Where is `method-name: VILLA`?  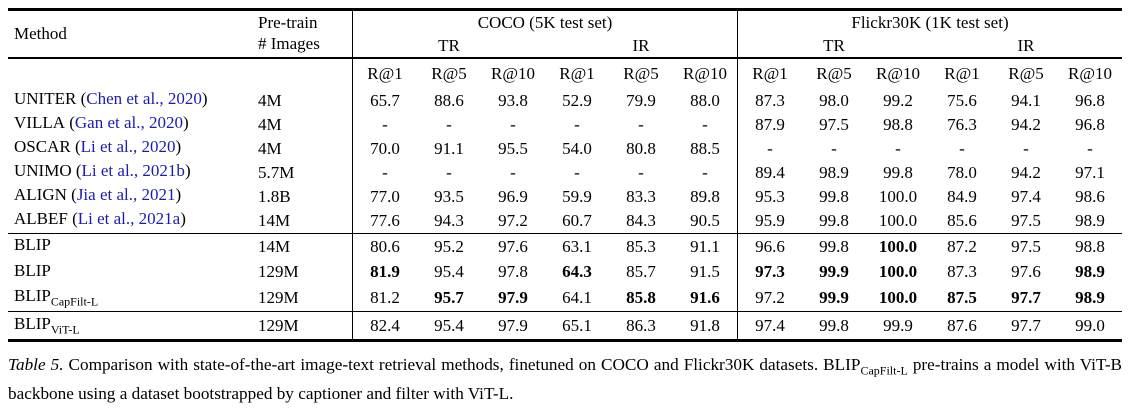 method-name: VILLA is located at coordinates (39, 122).